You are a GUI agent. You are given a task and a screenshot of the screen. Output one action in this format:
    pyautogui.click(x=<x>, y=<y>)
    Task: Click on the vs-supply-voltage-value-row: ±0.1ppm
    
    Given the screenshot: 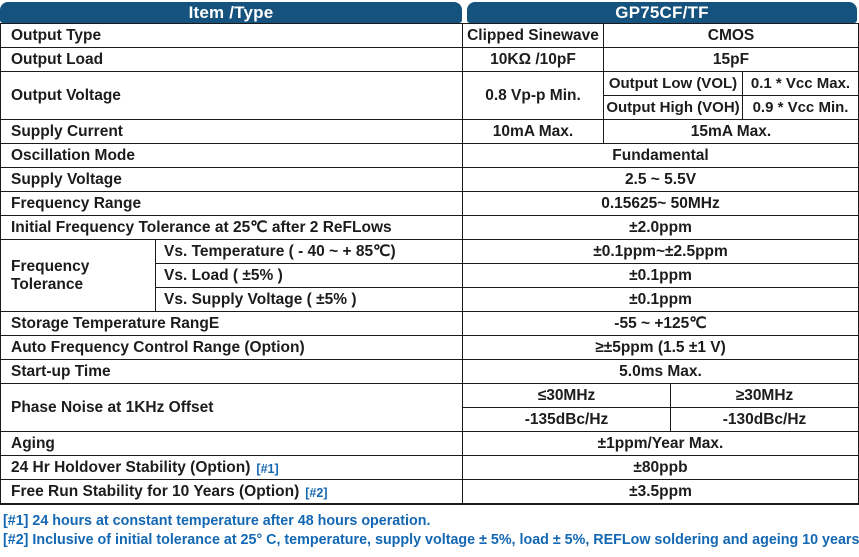 What is the action you would take?
    pyautogui.click(x=660, y=299)
    